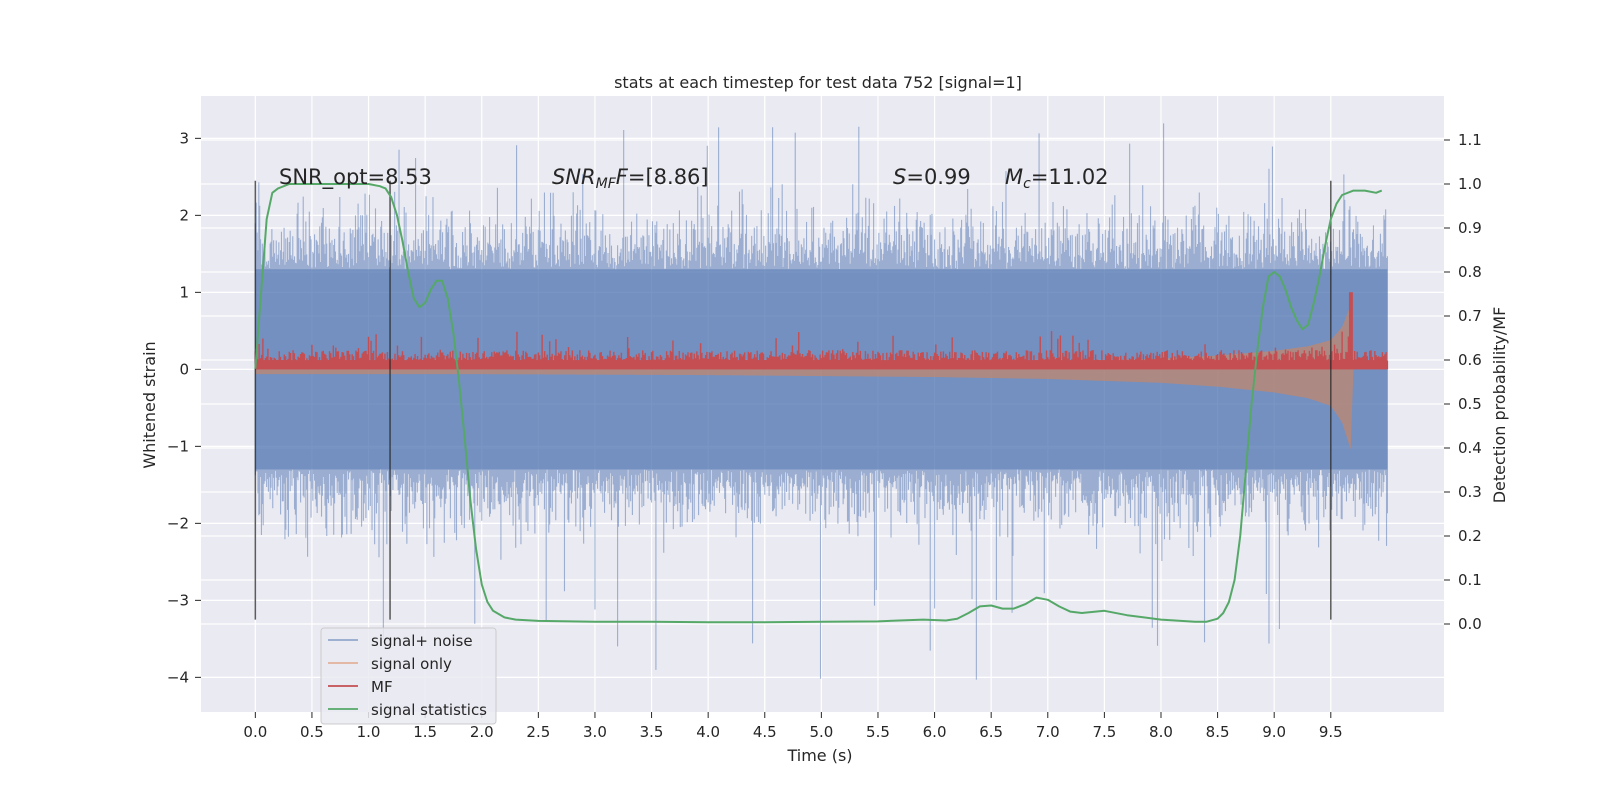 This screenshot has width=1600, height=800. Describe the element at coordinates (765, 732) in the screenshot. I see `x-tick-label: 4.5` at that location.